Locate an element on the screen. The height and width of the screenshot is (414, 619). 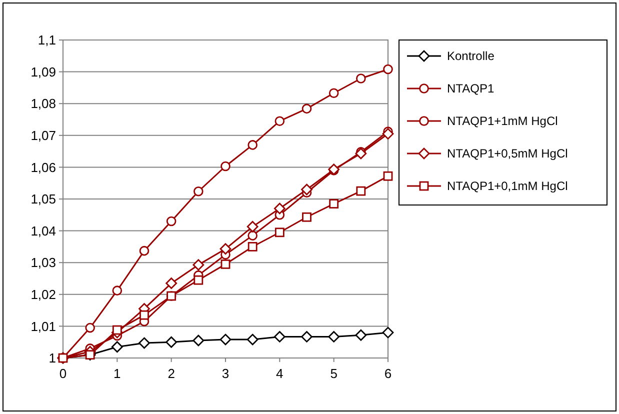
x-tick-label: 4 is located at coordinates (280, 373).